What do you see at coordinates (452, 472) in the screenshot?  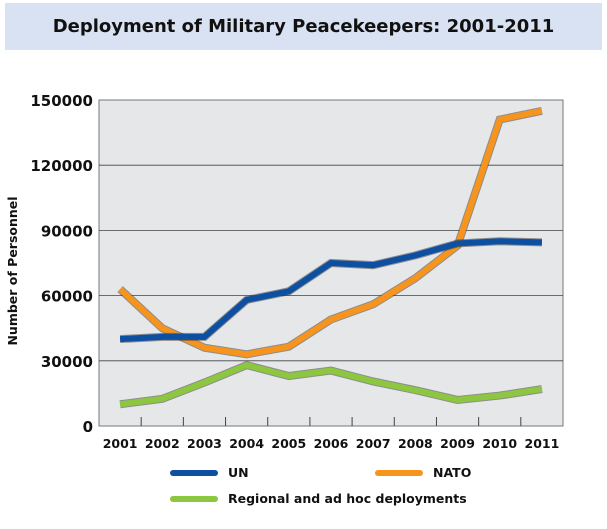 I see `legend-label: NATO` at bounding box center [452, 472].